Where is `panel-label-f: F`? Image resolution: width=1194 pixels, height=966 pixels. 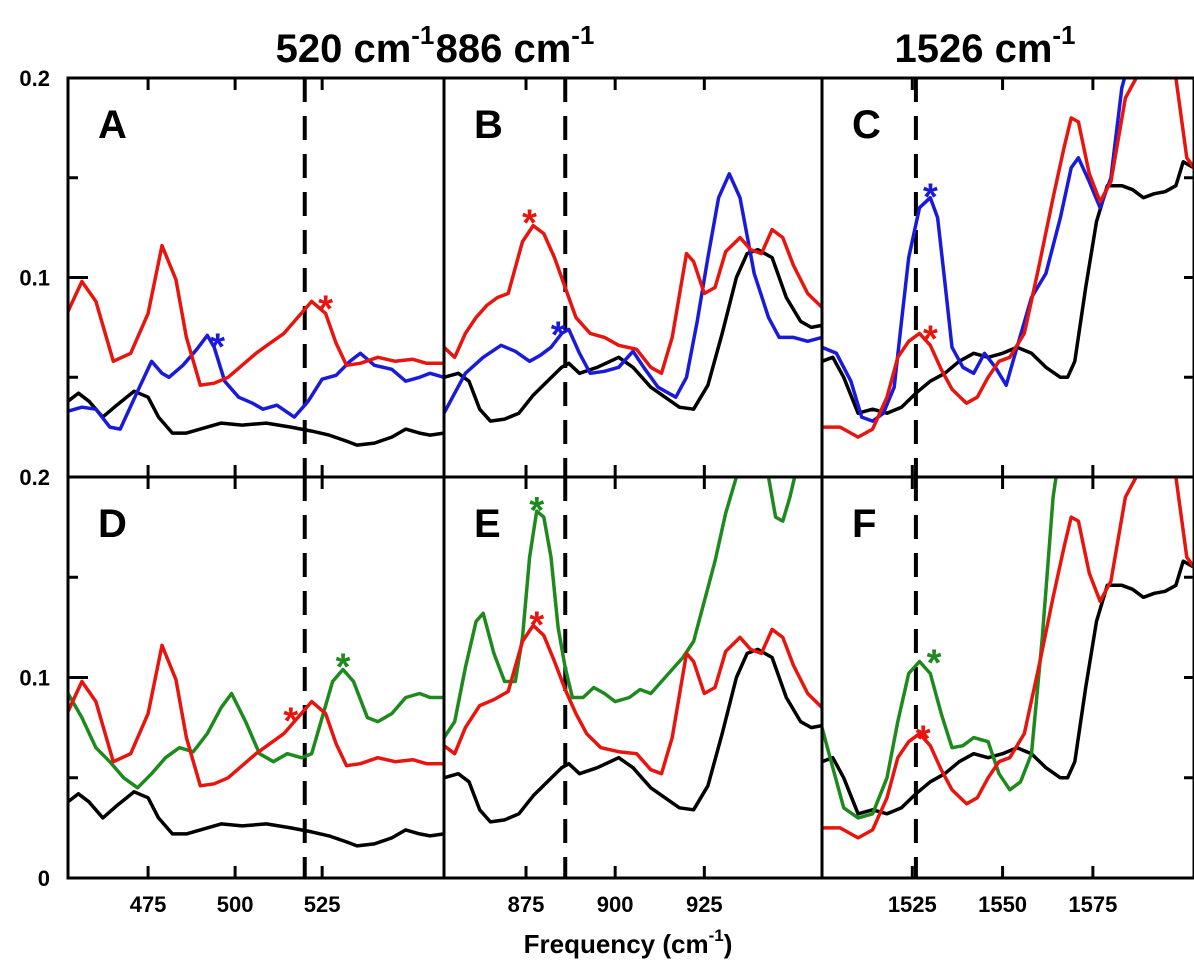
panel-label-f: F is located at coordinates (864, 524).